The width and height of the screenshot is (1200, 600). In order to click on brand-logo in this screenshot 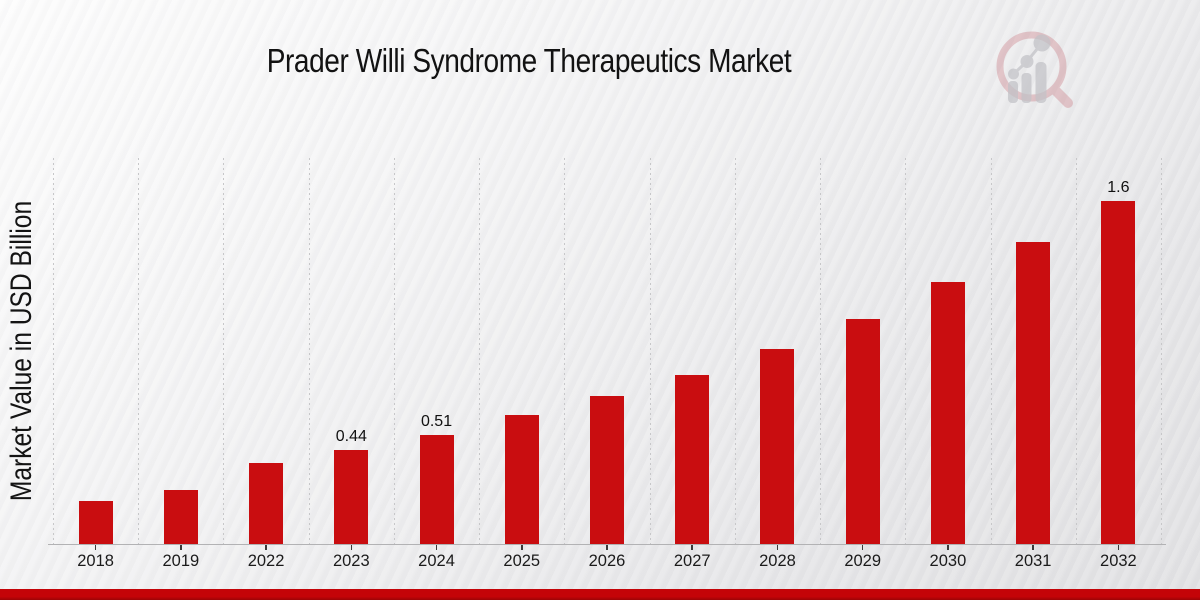, I will do `click(1034, 68)`.